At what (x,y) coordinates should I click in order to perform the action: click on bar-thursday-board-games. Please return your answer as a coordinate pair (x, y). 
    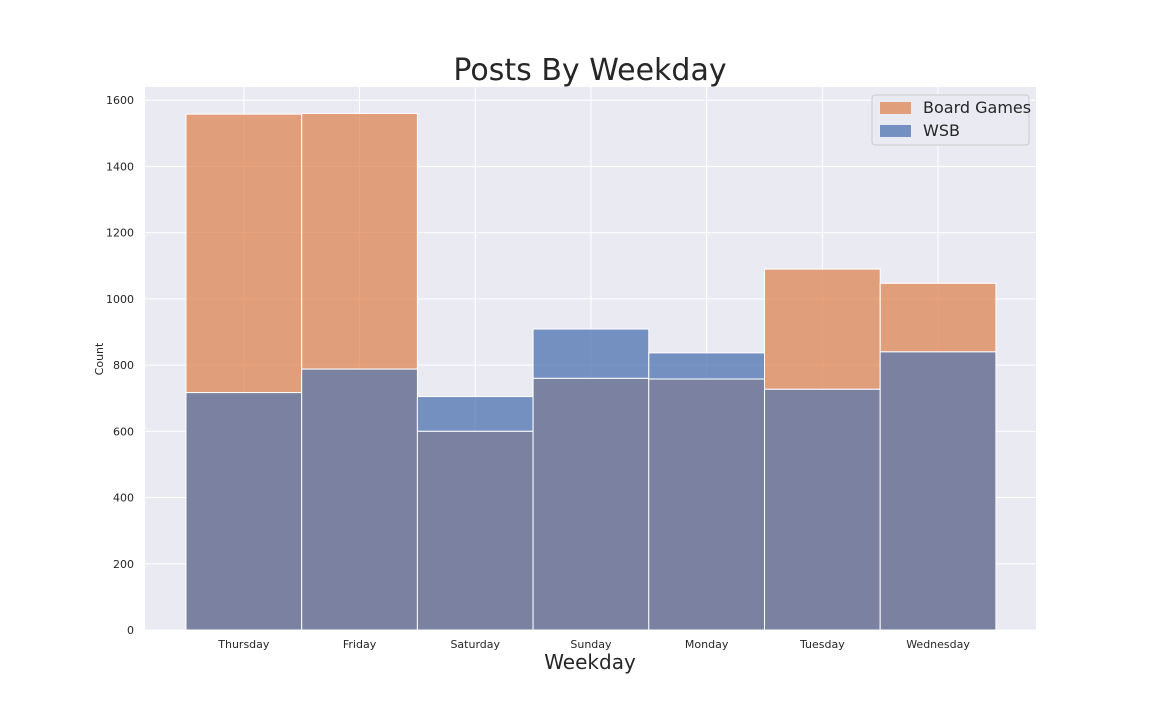
    Looking at the image, I should click on (244, 253).